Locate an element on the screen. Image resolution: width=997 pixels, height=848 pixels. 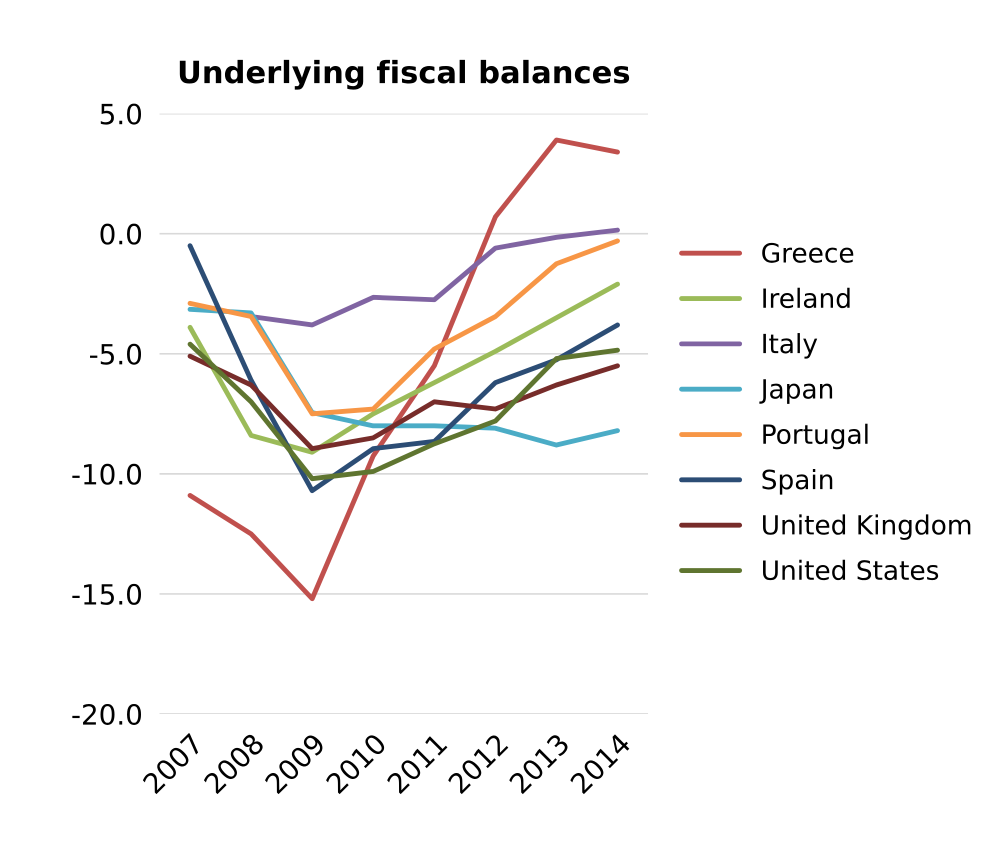
legend-label: Portugal is located at coordinates (815, 437).